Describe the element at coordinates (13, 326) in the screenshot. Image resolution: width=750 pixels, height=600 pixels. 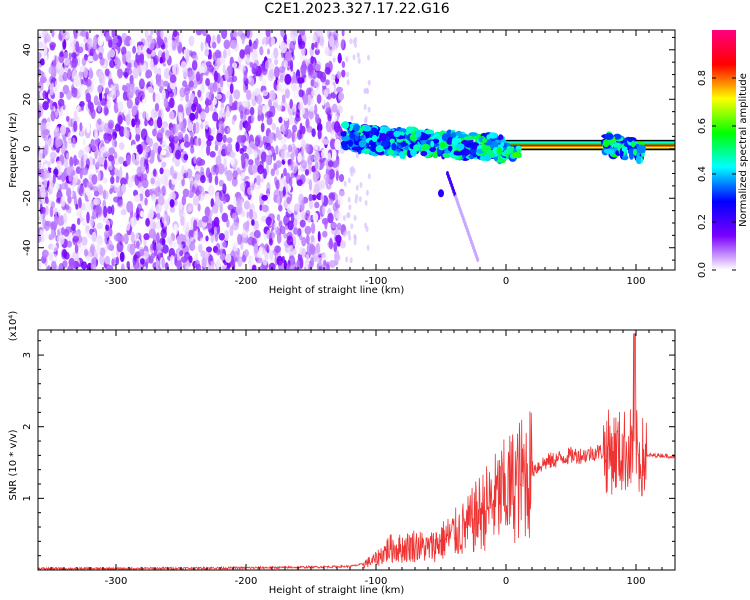
I see `line-y-multiplier: (x10⁴)` at that location.